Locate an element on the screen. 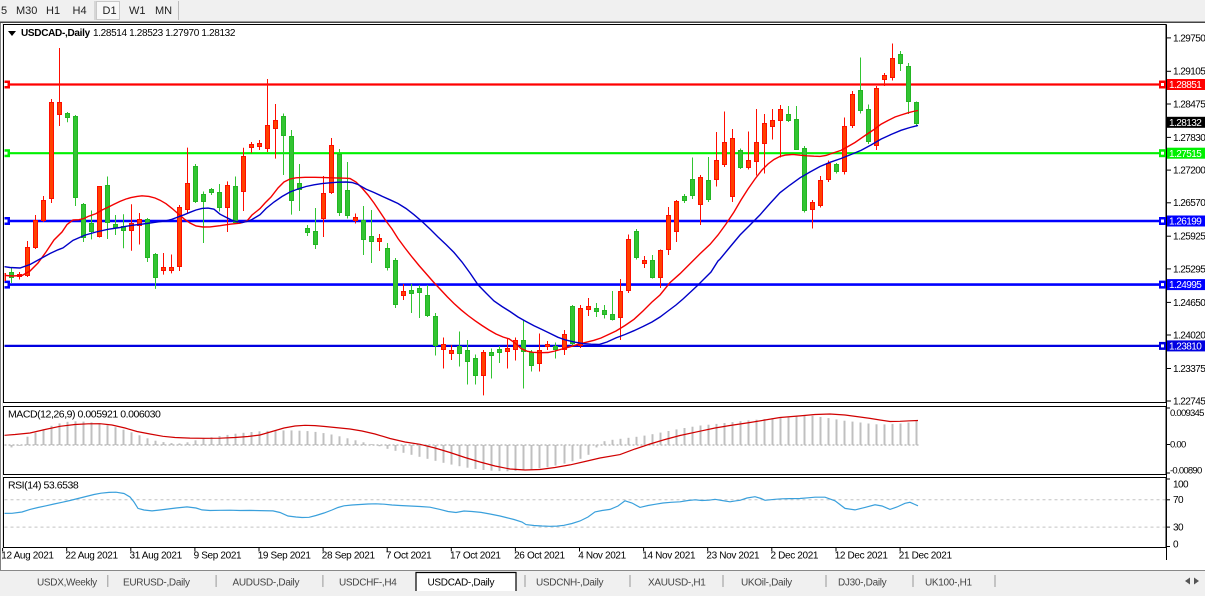  svg-text: 17 Oct 2021 is located at coordinates (475, 556).